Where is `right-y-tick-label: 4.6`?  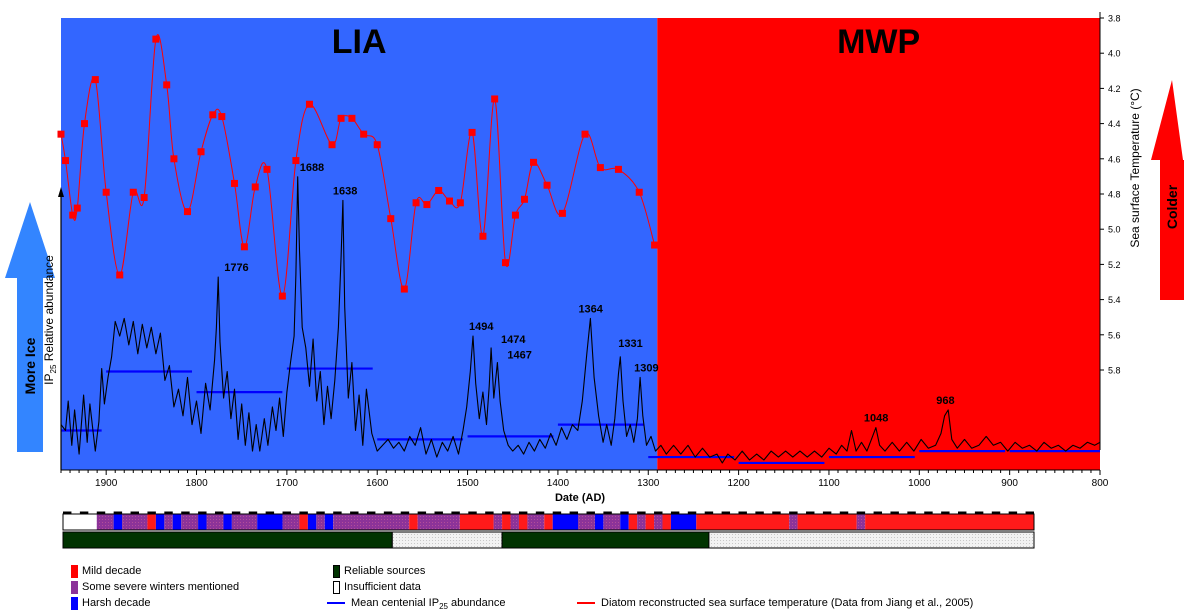 right-y-tick-label: 4.6 is located at coordinates (1114, 159).